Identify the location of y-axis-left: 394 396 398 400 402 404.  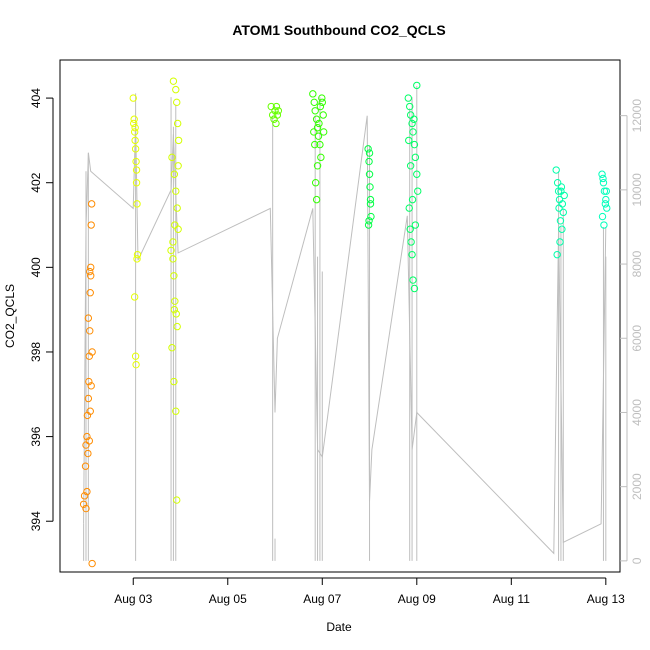
(41, 309).